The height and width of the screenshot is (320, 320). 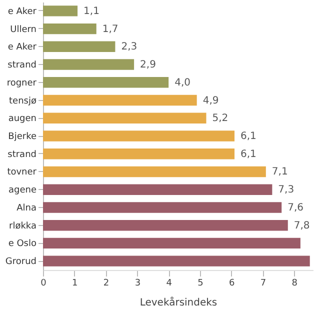 I want to click on data-label: 7,1, so click(x=280, y=172).